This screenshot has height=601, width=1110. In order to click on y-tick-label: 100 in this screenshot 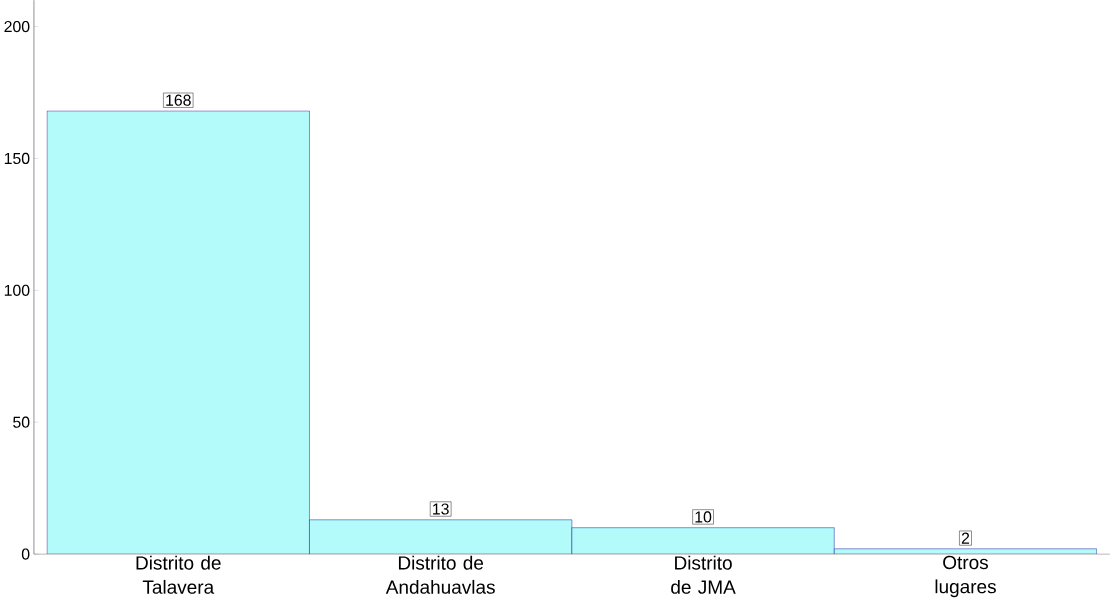, I will do `click(17, 290)`.